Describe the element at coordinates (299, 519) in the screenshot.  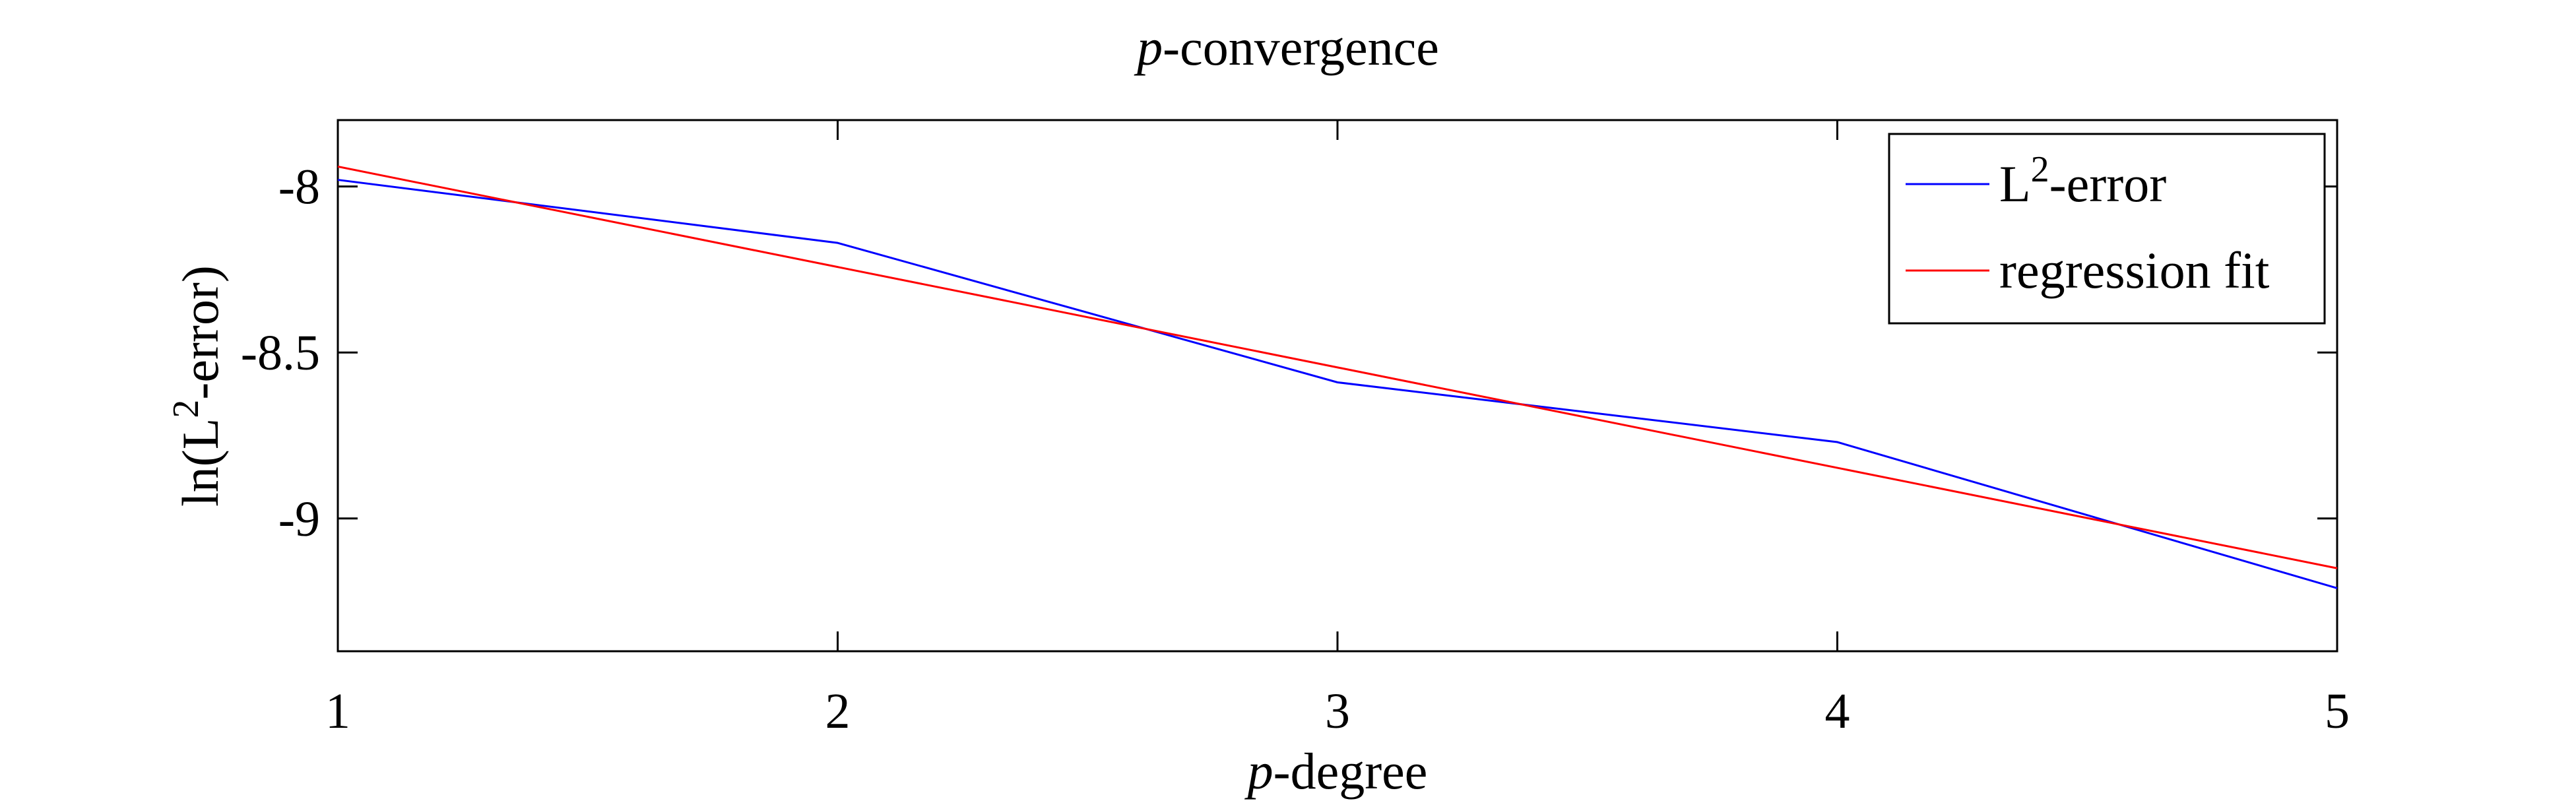
I see `y-tick-label: -9` at that location.